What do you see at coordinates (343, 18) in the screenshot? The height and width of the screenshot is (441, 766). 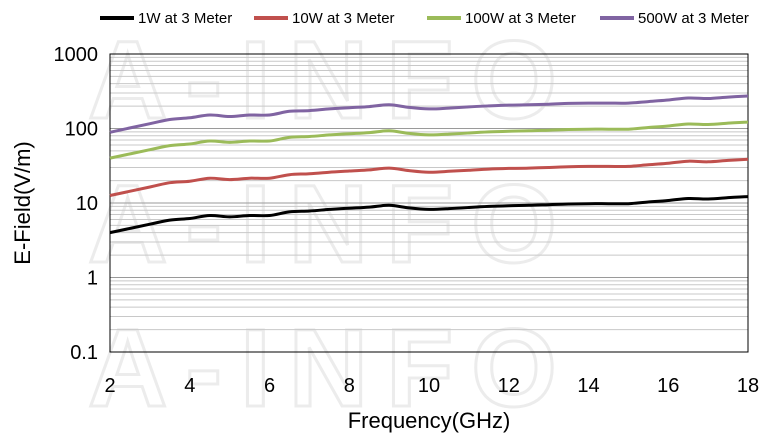 I see `legend-label: 10W at 3 Meter` at bounding box center [343, 18].